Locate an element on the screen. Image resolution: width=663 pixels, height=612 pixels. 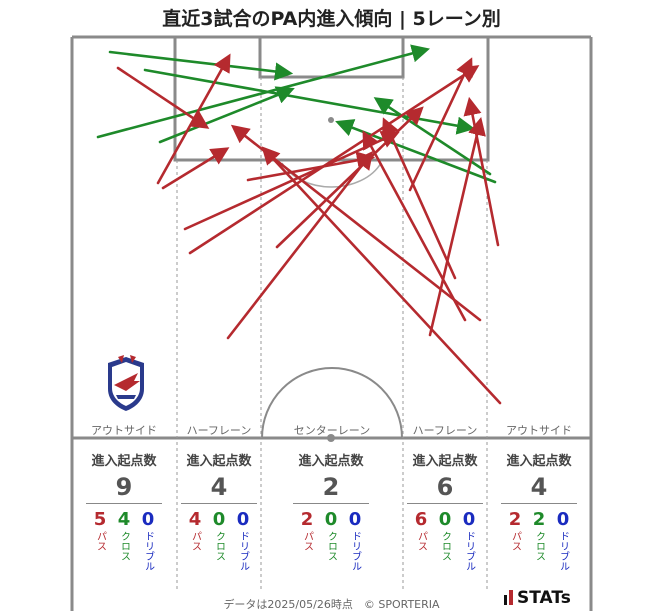
stat-total: 9 is located at coordinates (124, 488).